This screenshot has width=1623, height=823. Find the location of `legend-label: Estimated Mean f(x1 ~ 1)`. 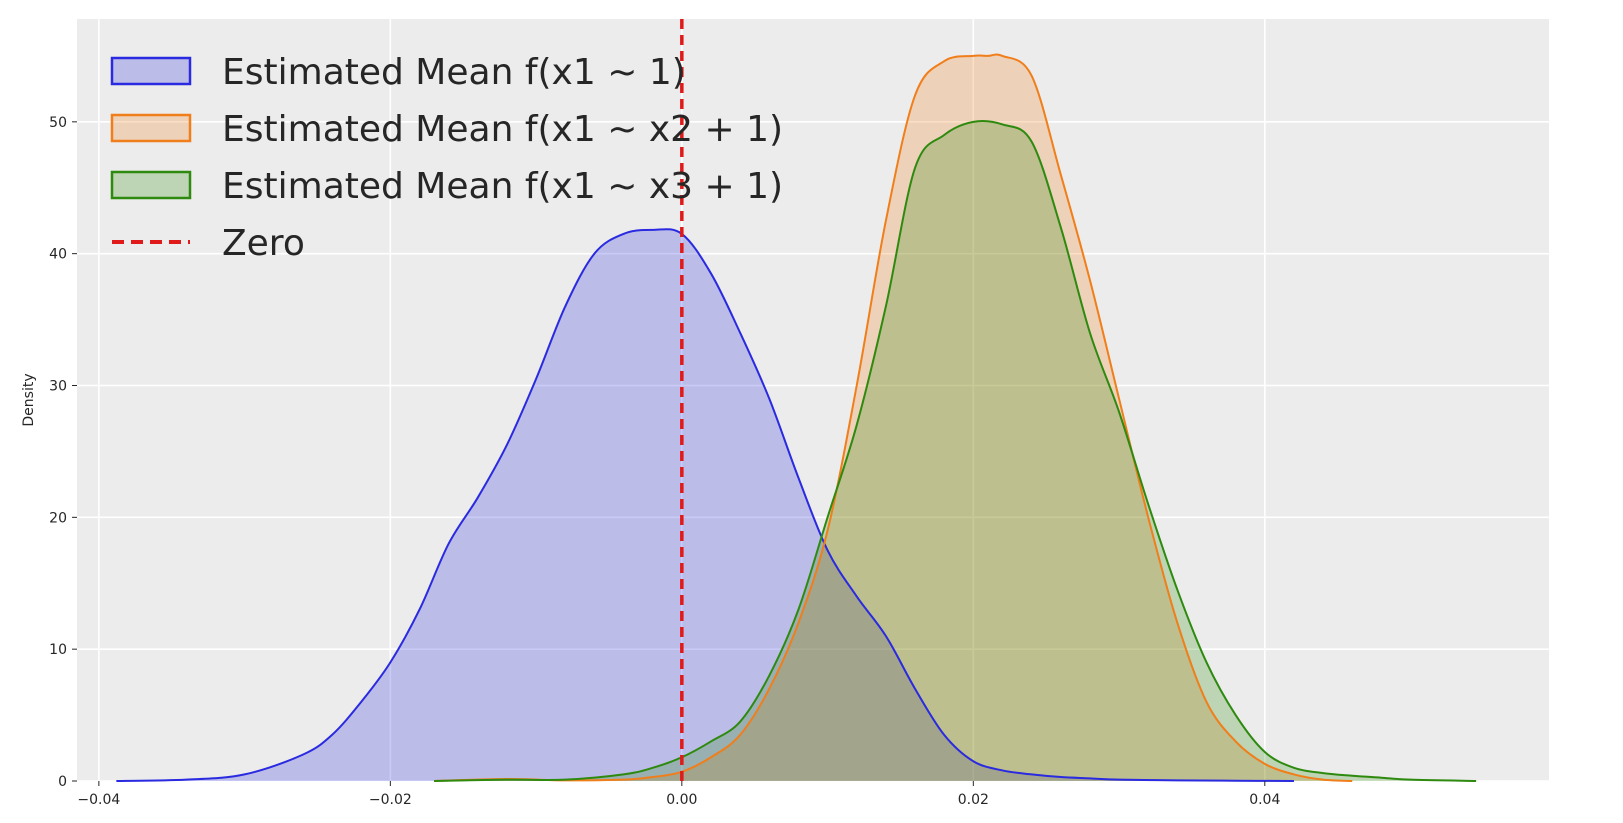

legend-label: Estimated Mean f(x1 ~ 1) is located at coordinates (454, 72).